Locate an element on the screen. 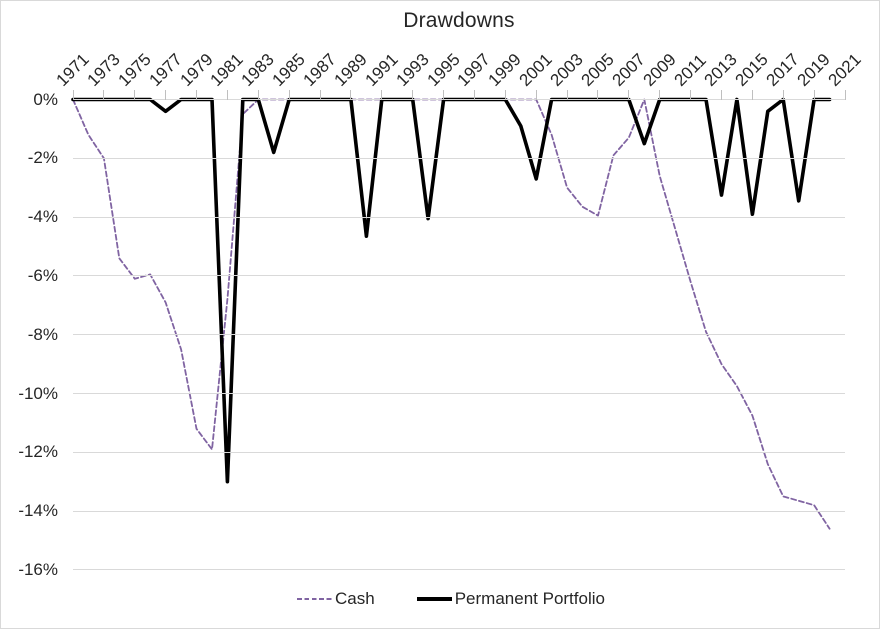 Image resolution: width=880 pixels, height=629 pixels. x-axis-label: 1983 is located at coordinates (258, 69).